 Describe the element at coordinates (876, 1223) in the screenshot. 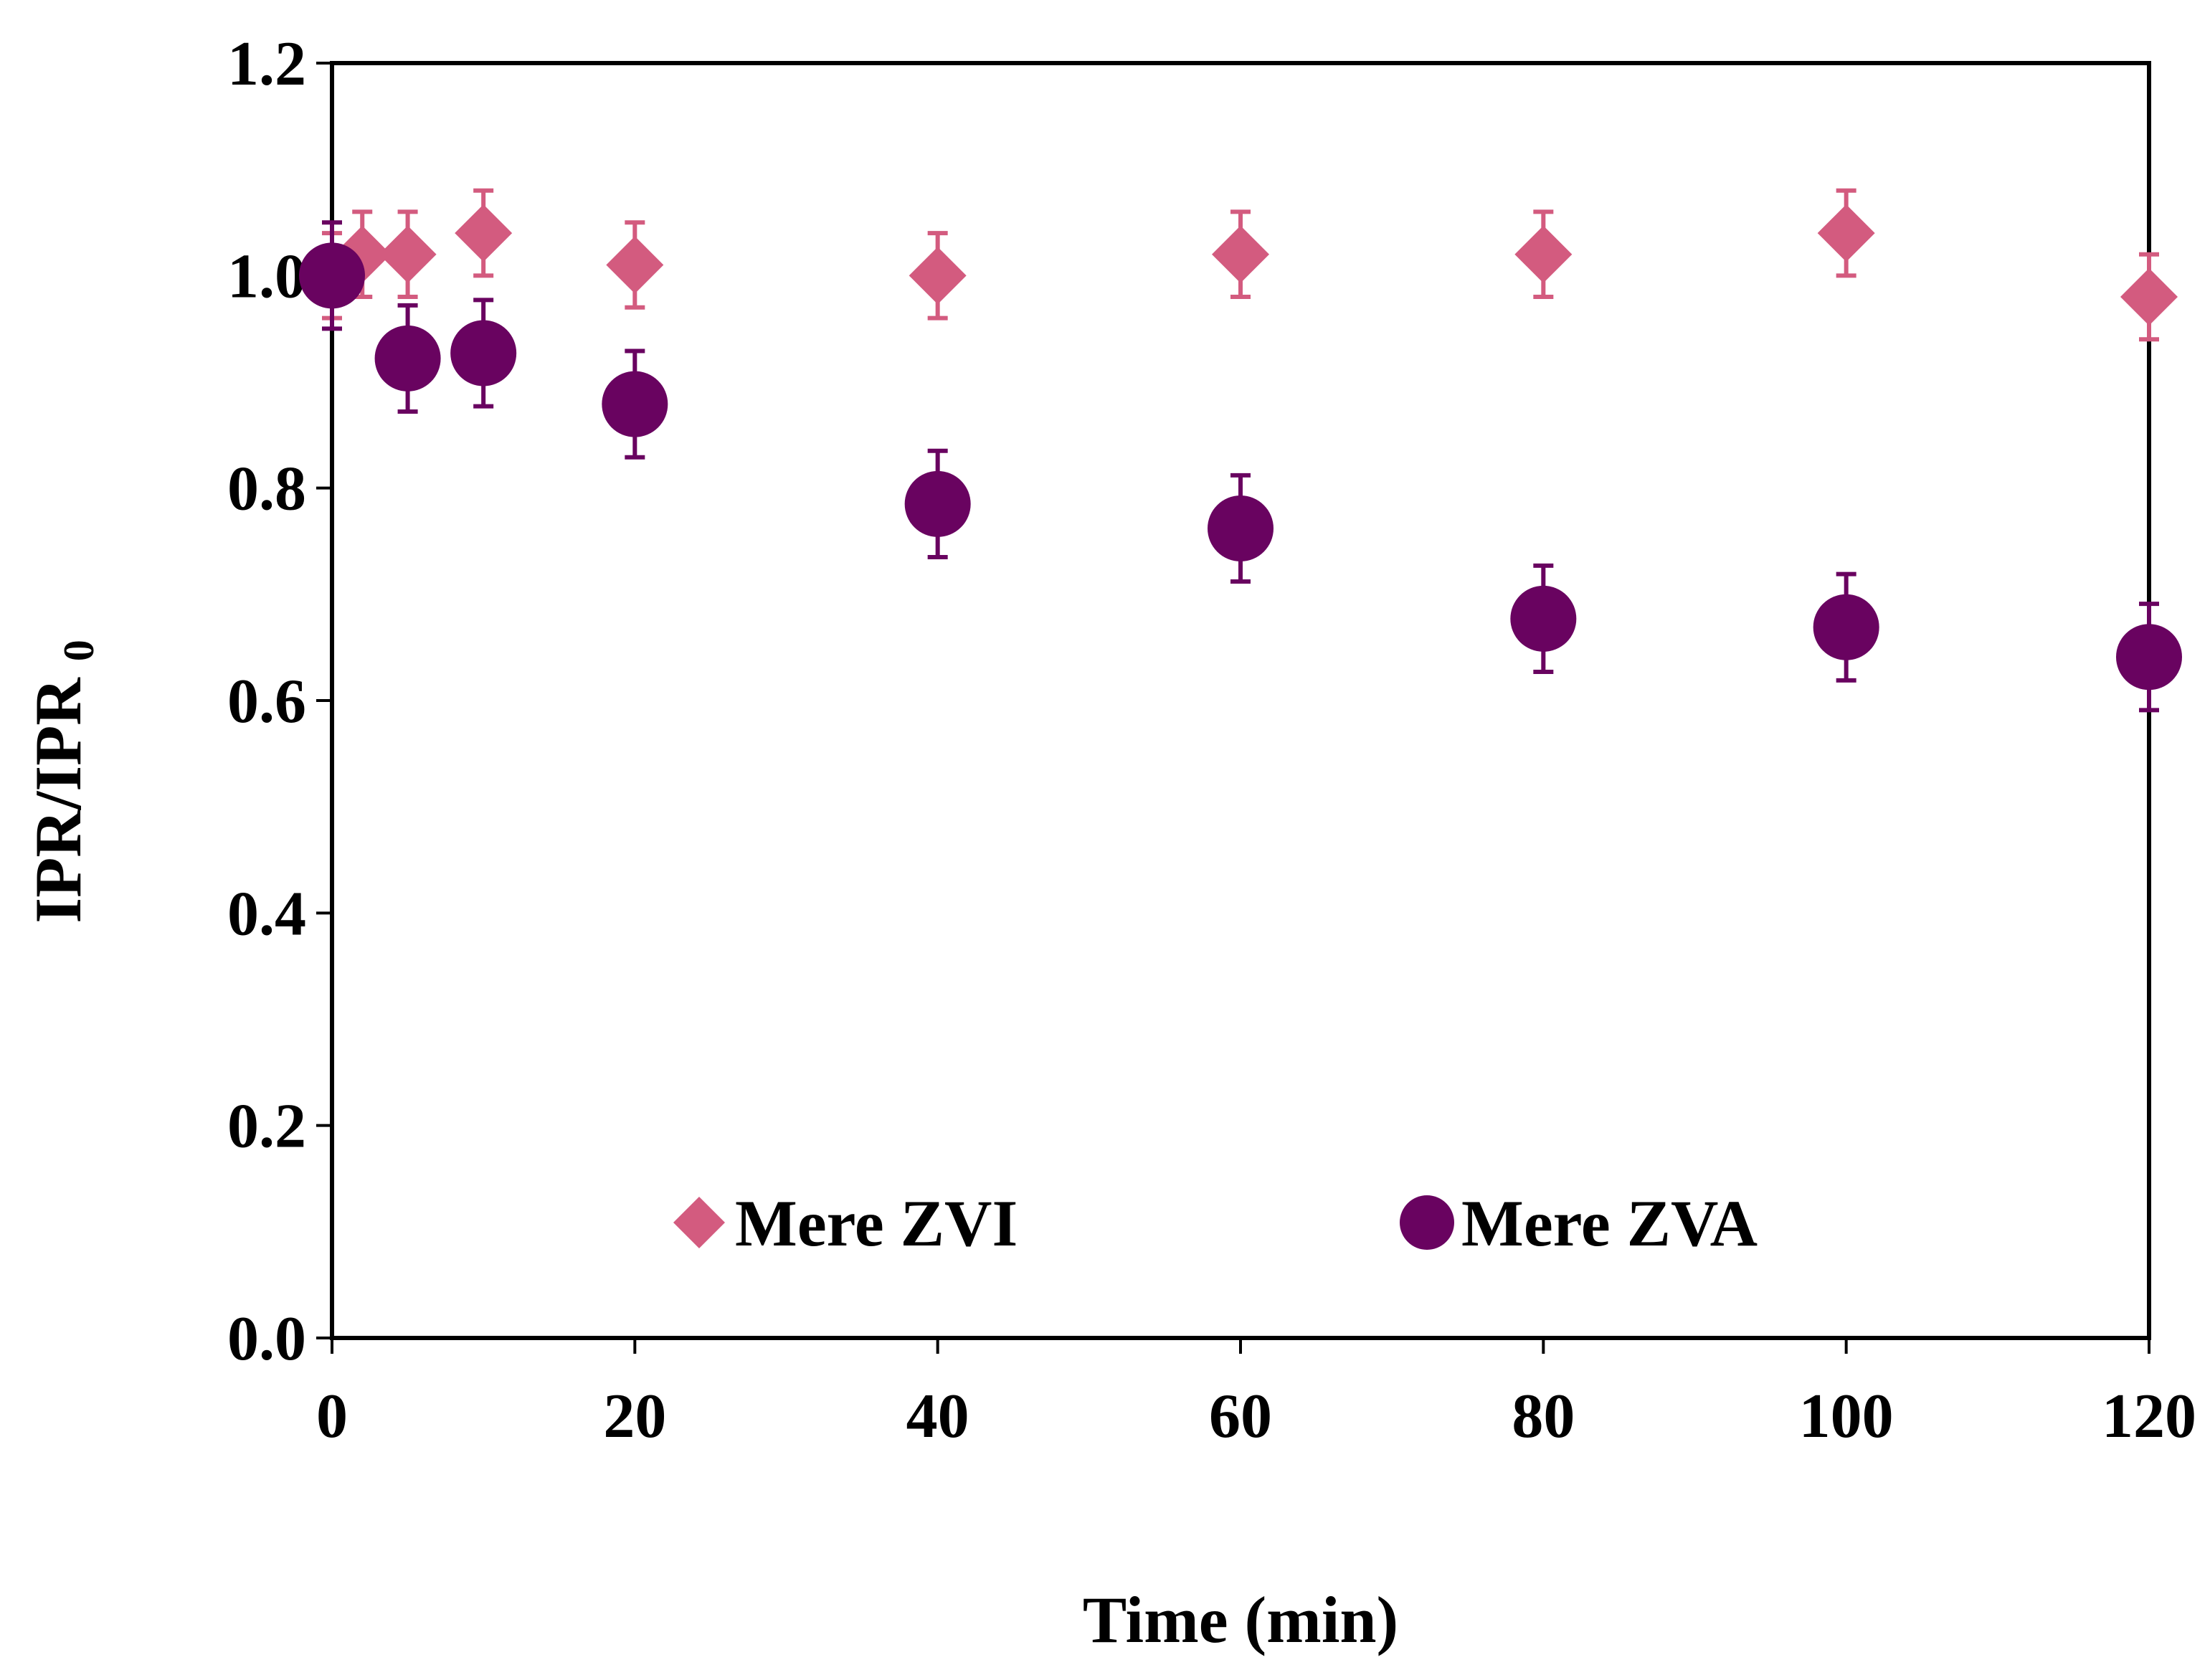

I see `legend-label-mere-zvi: Mere ZVI` at that location.